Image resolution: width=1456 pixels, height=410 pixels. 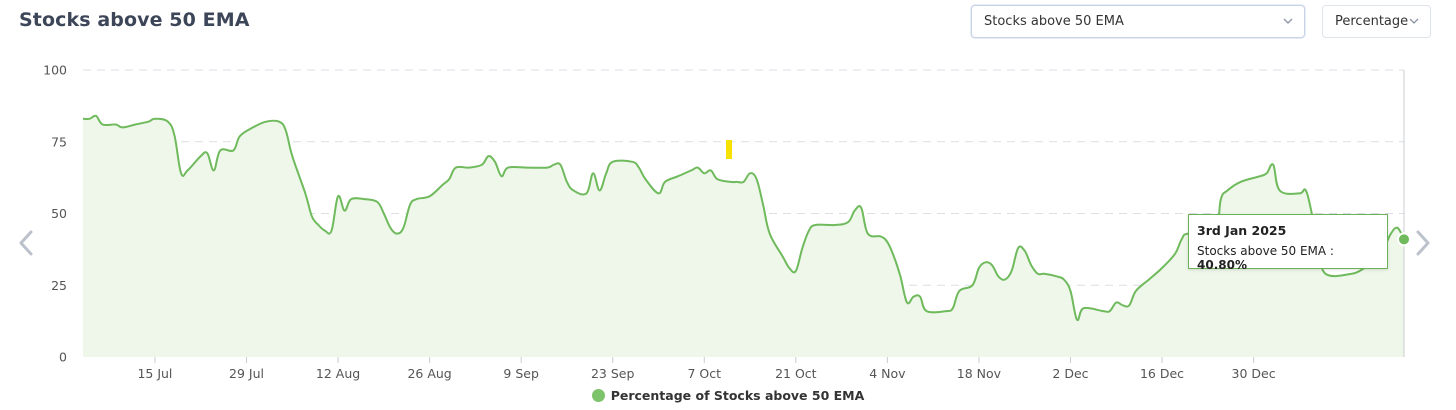 I want to click on x-tick-label: 2 Dec, so click(x=1070, y=373).